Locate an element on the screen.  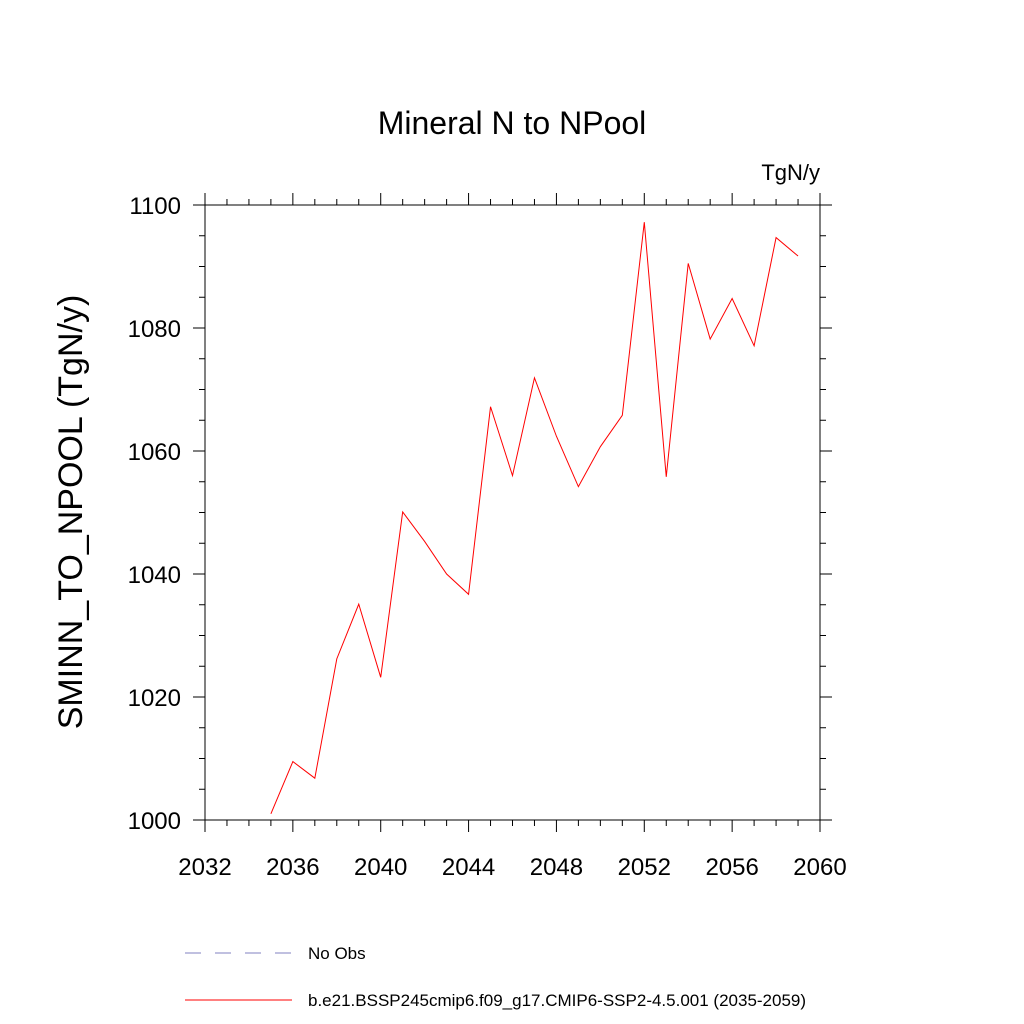
y-tick-label: 1080 is located at coordinates (154, 329).